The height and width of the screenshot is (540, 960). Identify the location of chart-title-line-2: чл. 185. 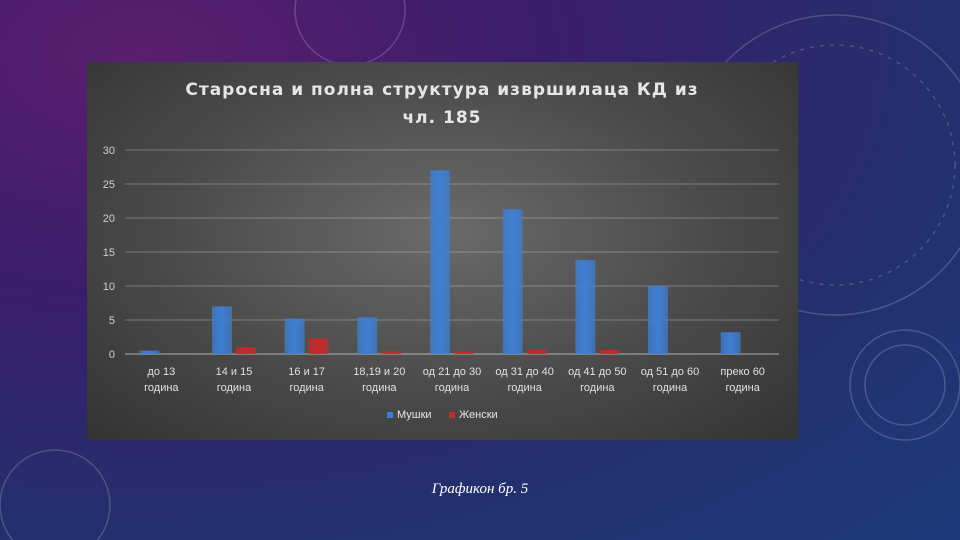
(442, 118).